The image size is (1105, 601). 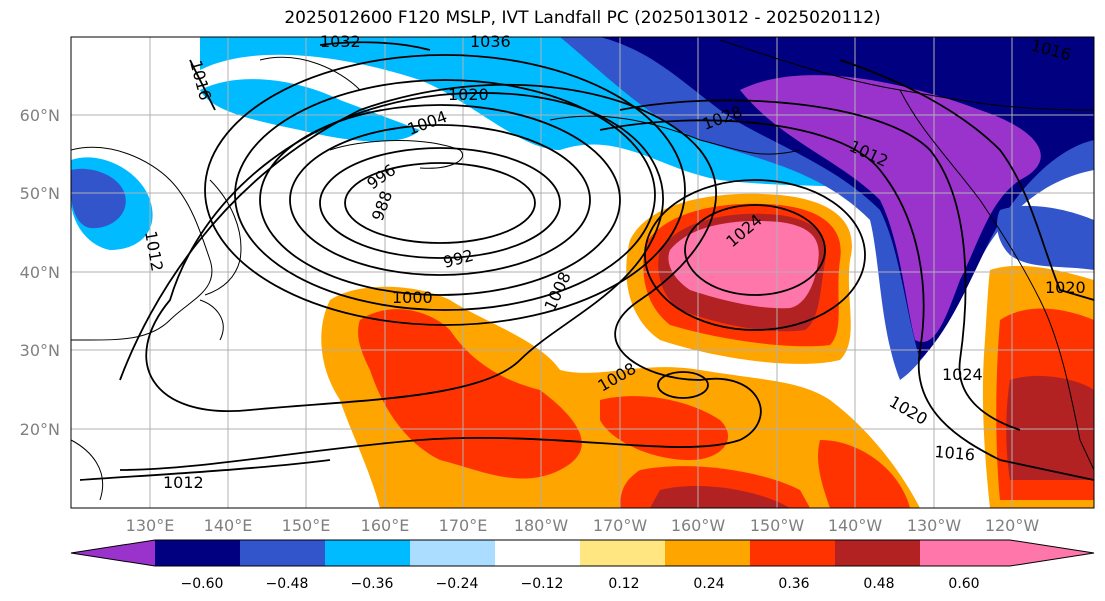 I want to click on lat-label: 30°N, so click(x=40, y=350).